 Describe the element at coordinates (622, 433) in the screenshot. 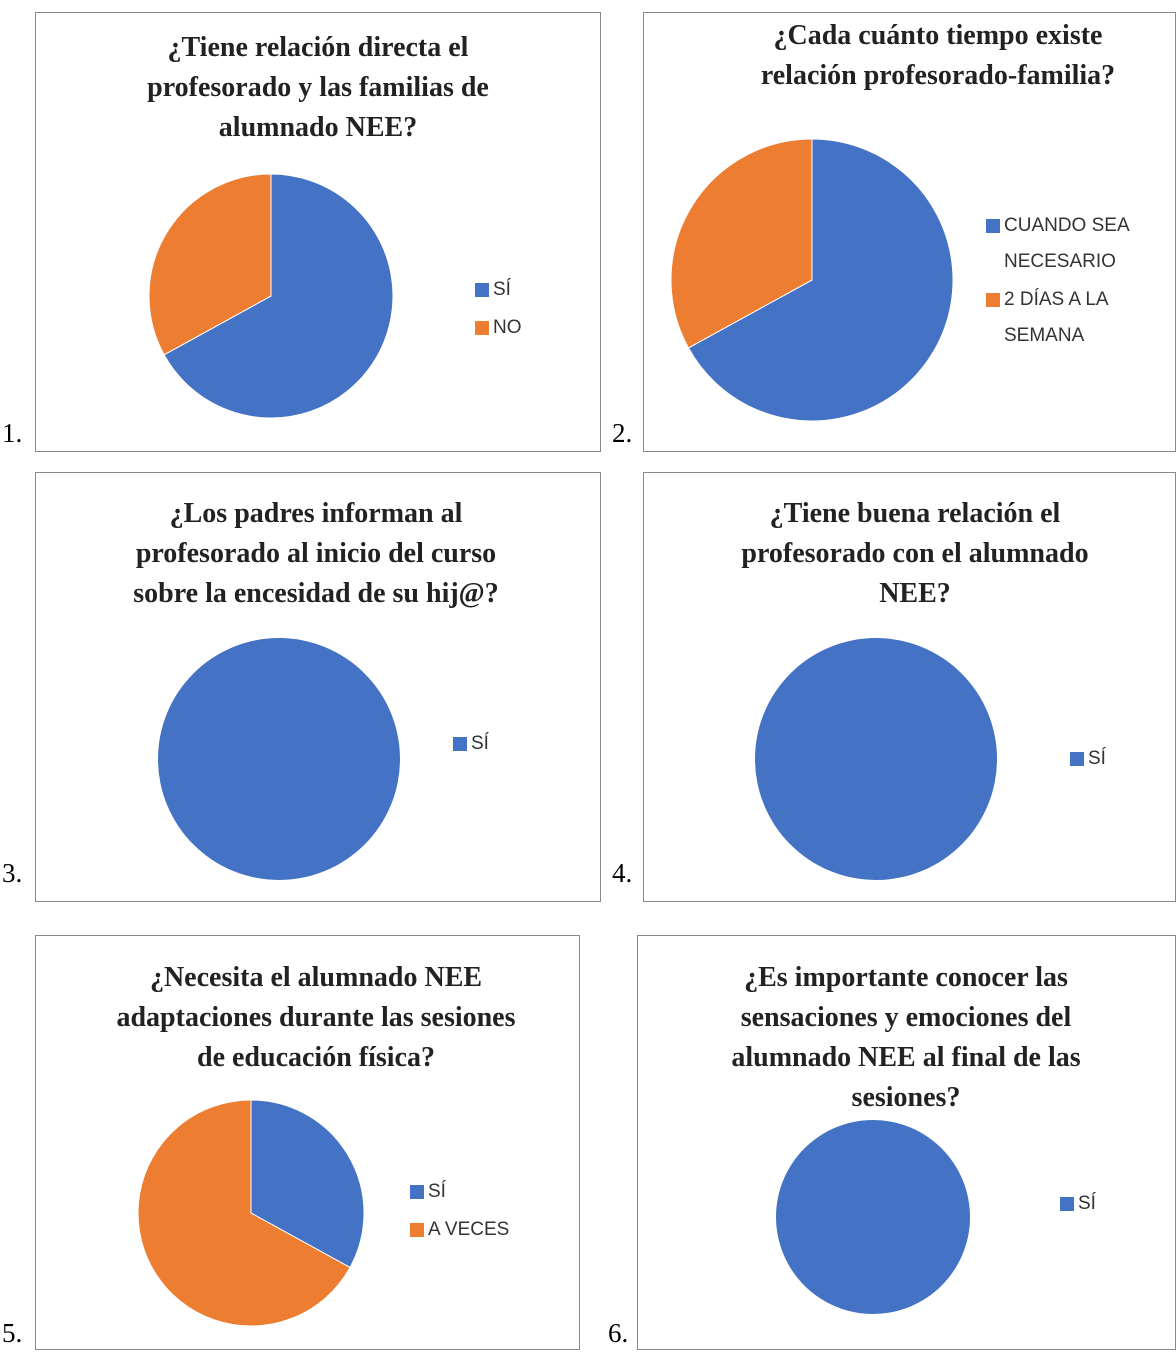

I see `chart-number: 2.` at that location.